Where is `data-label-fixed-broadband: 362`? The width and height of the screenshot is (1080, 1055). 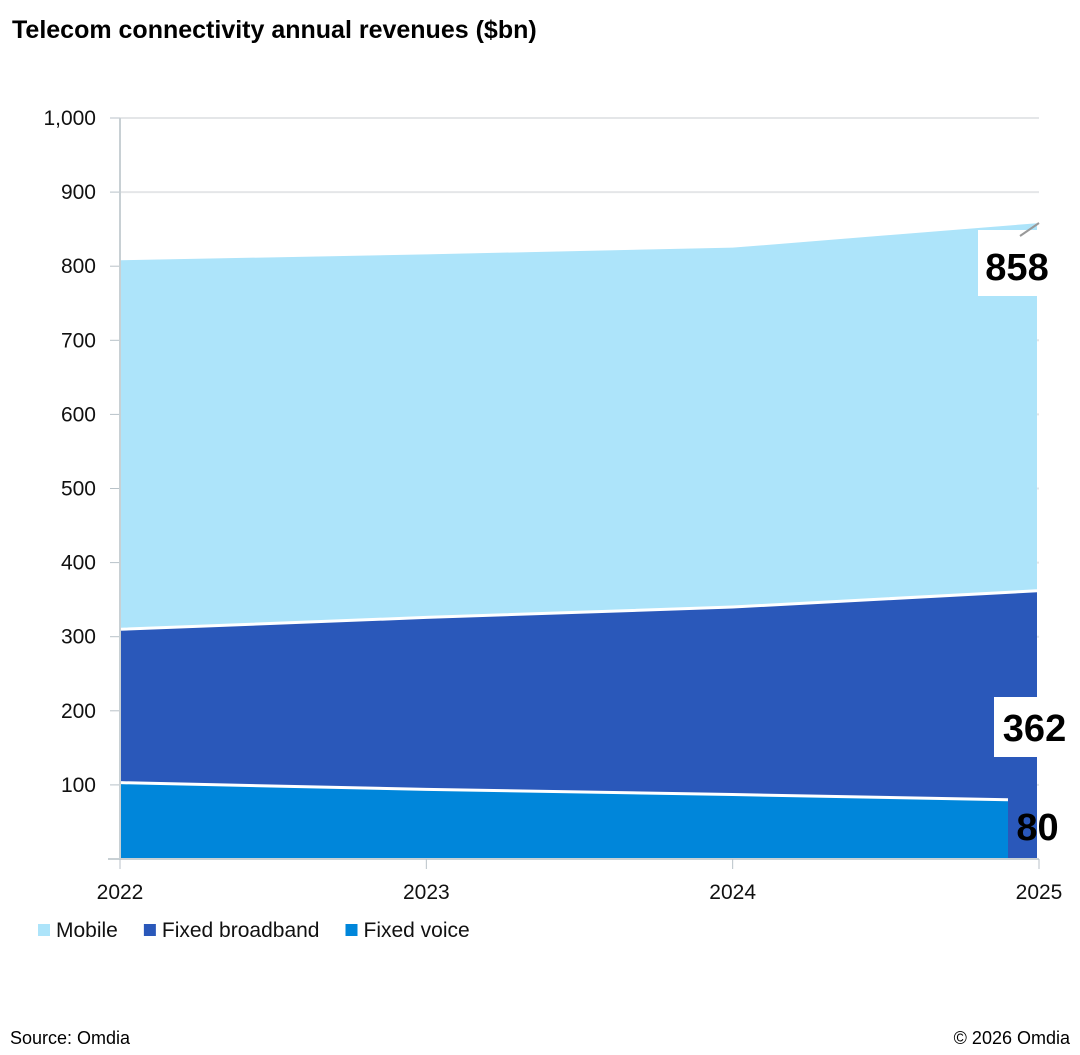
data-label-fixed-broadband: 362 is located at coordinates (1034, 729).